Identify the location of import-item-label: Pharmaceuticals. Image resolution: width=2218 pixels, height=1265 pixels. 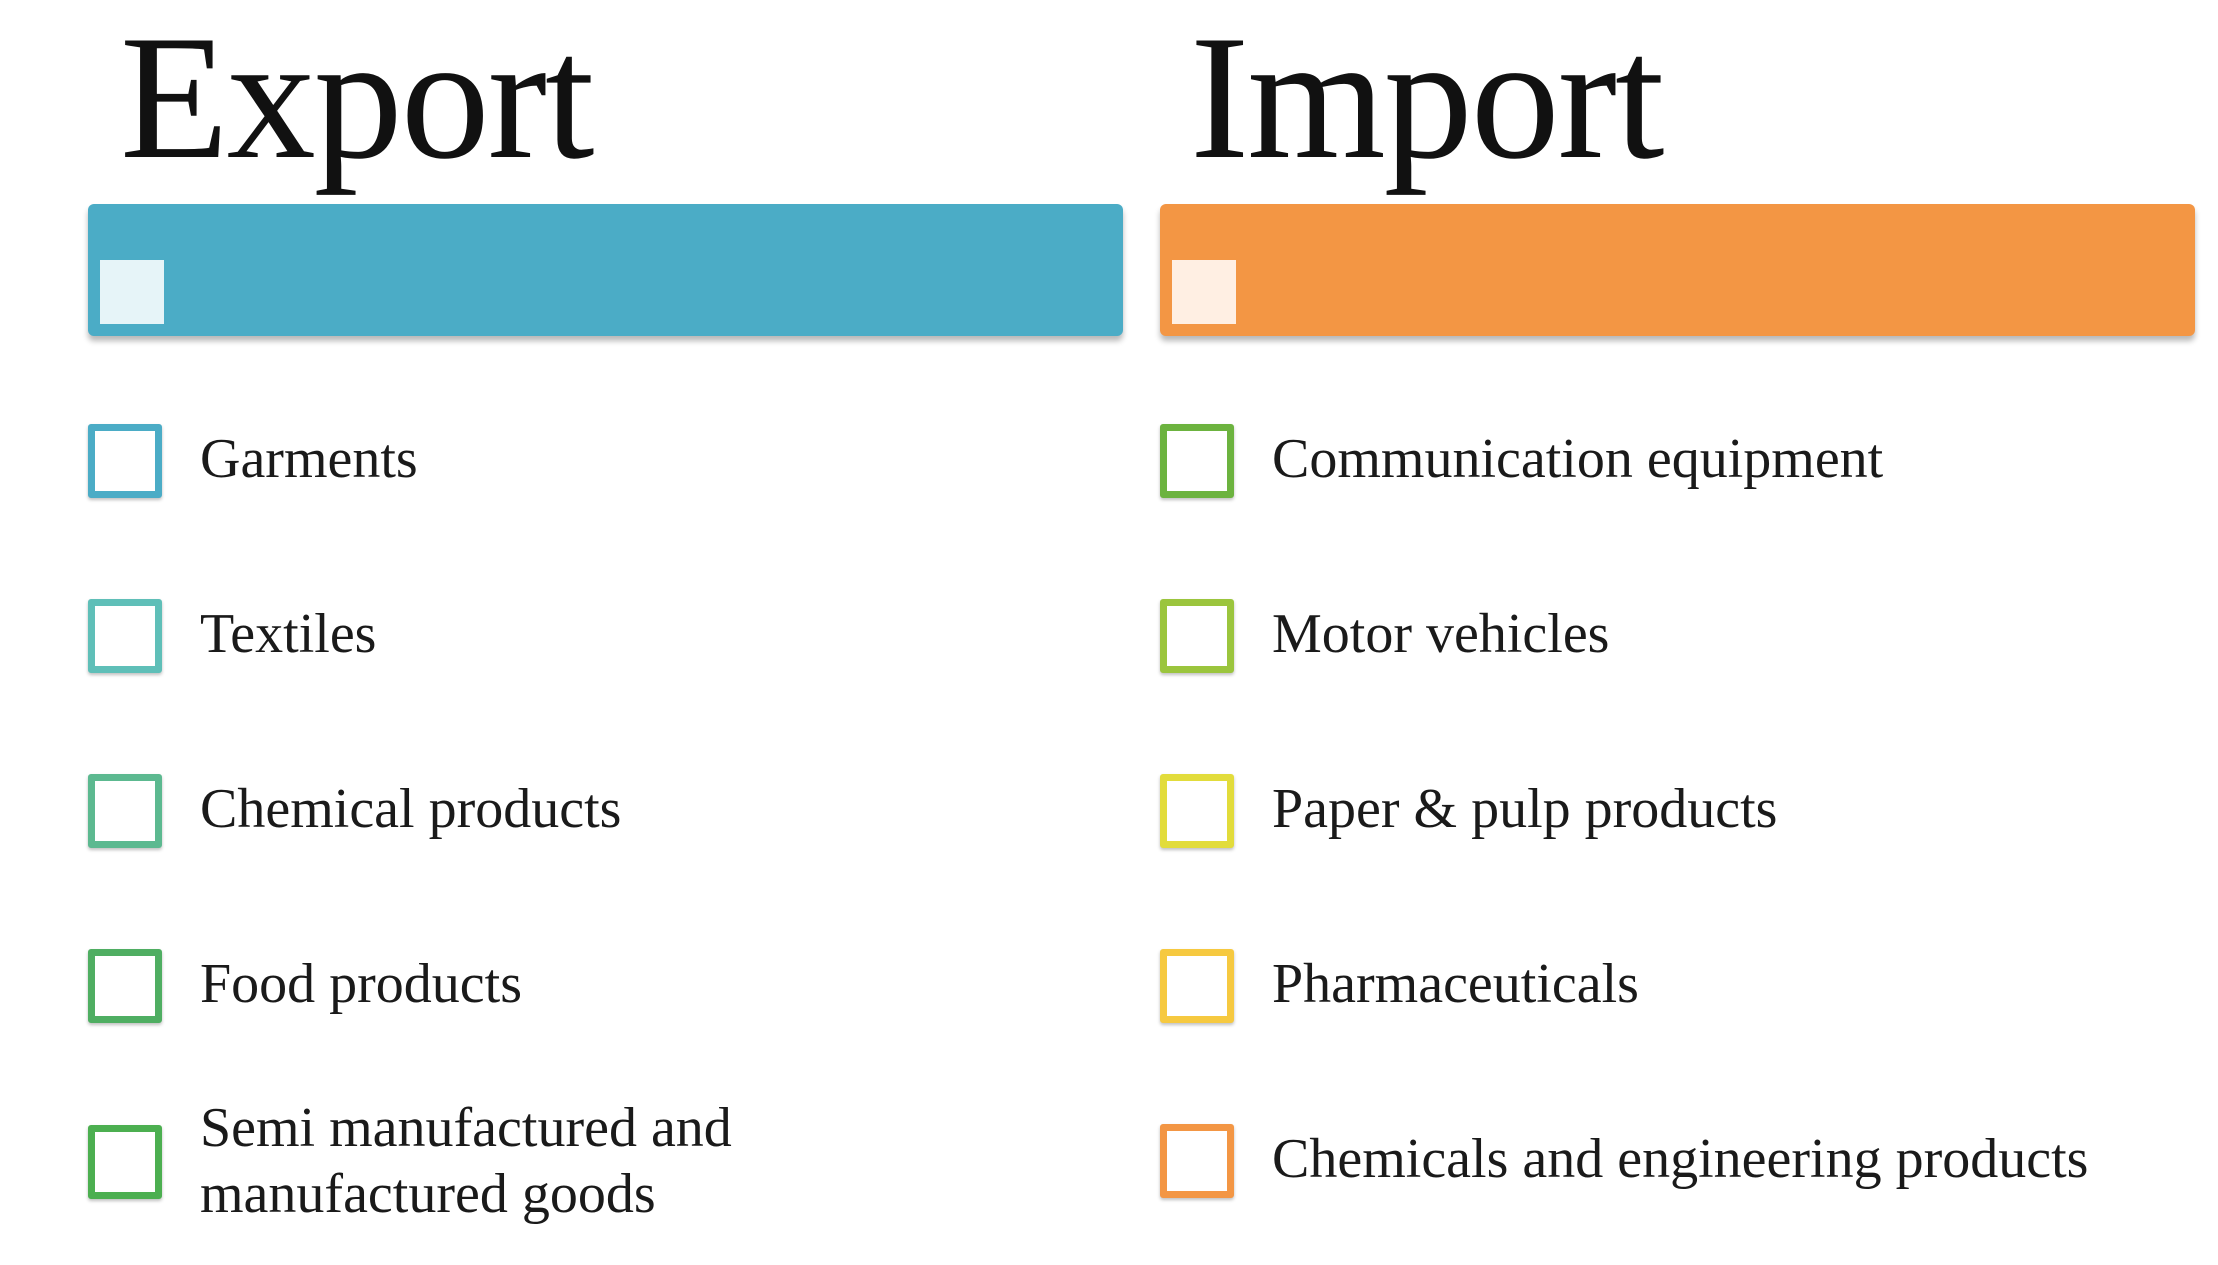
(1455, 984).